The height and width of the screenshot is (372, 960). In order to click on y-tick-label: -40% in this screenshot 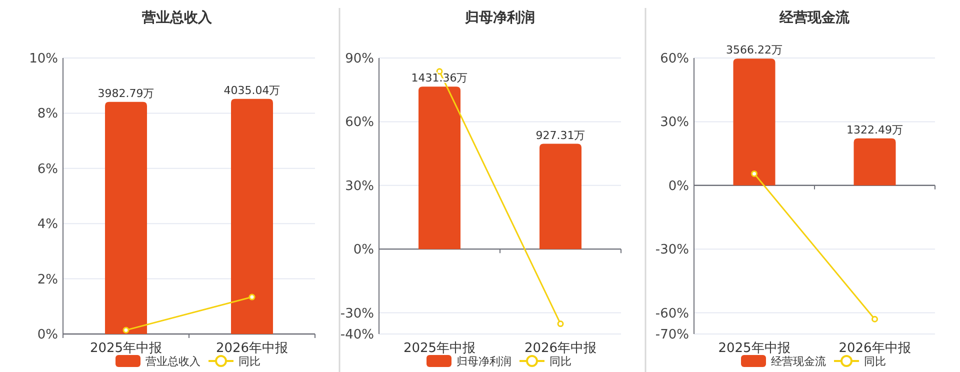, I will do `click(357, 335)`.